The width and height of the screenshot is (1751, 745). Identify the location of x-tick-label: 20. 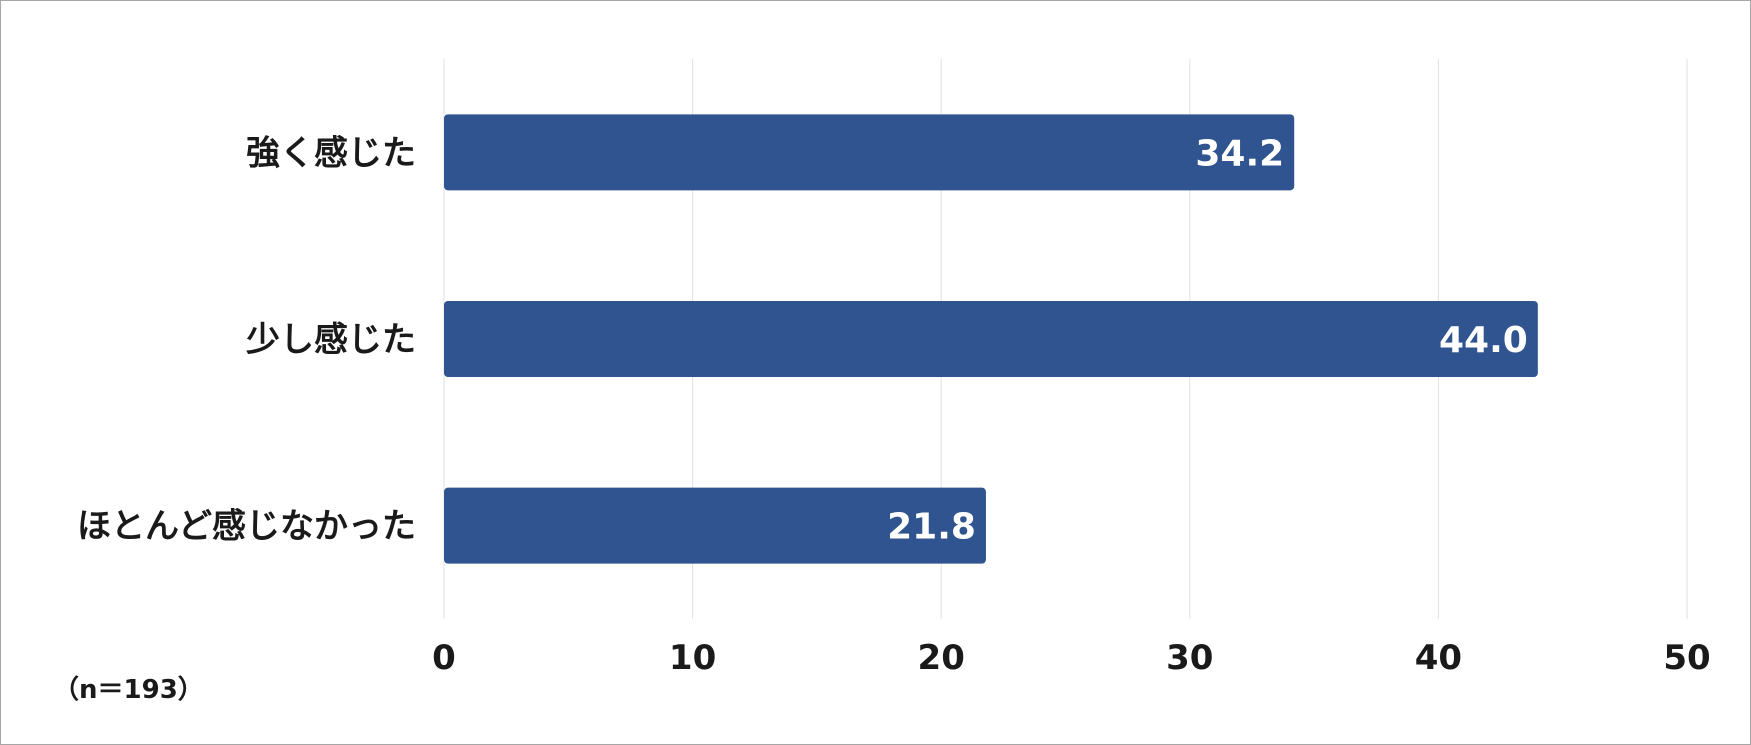
(941, 658).